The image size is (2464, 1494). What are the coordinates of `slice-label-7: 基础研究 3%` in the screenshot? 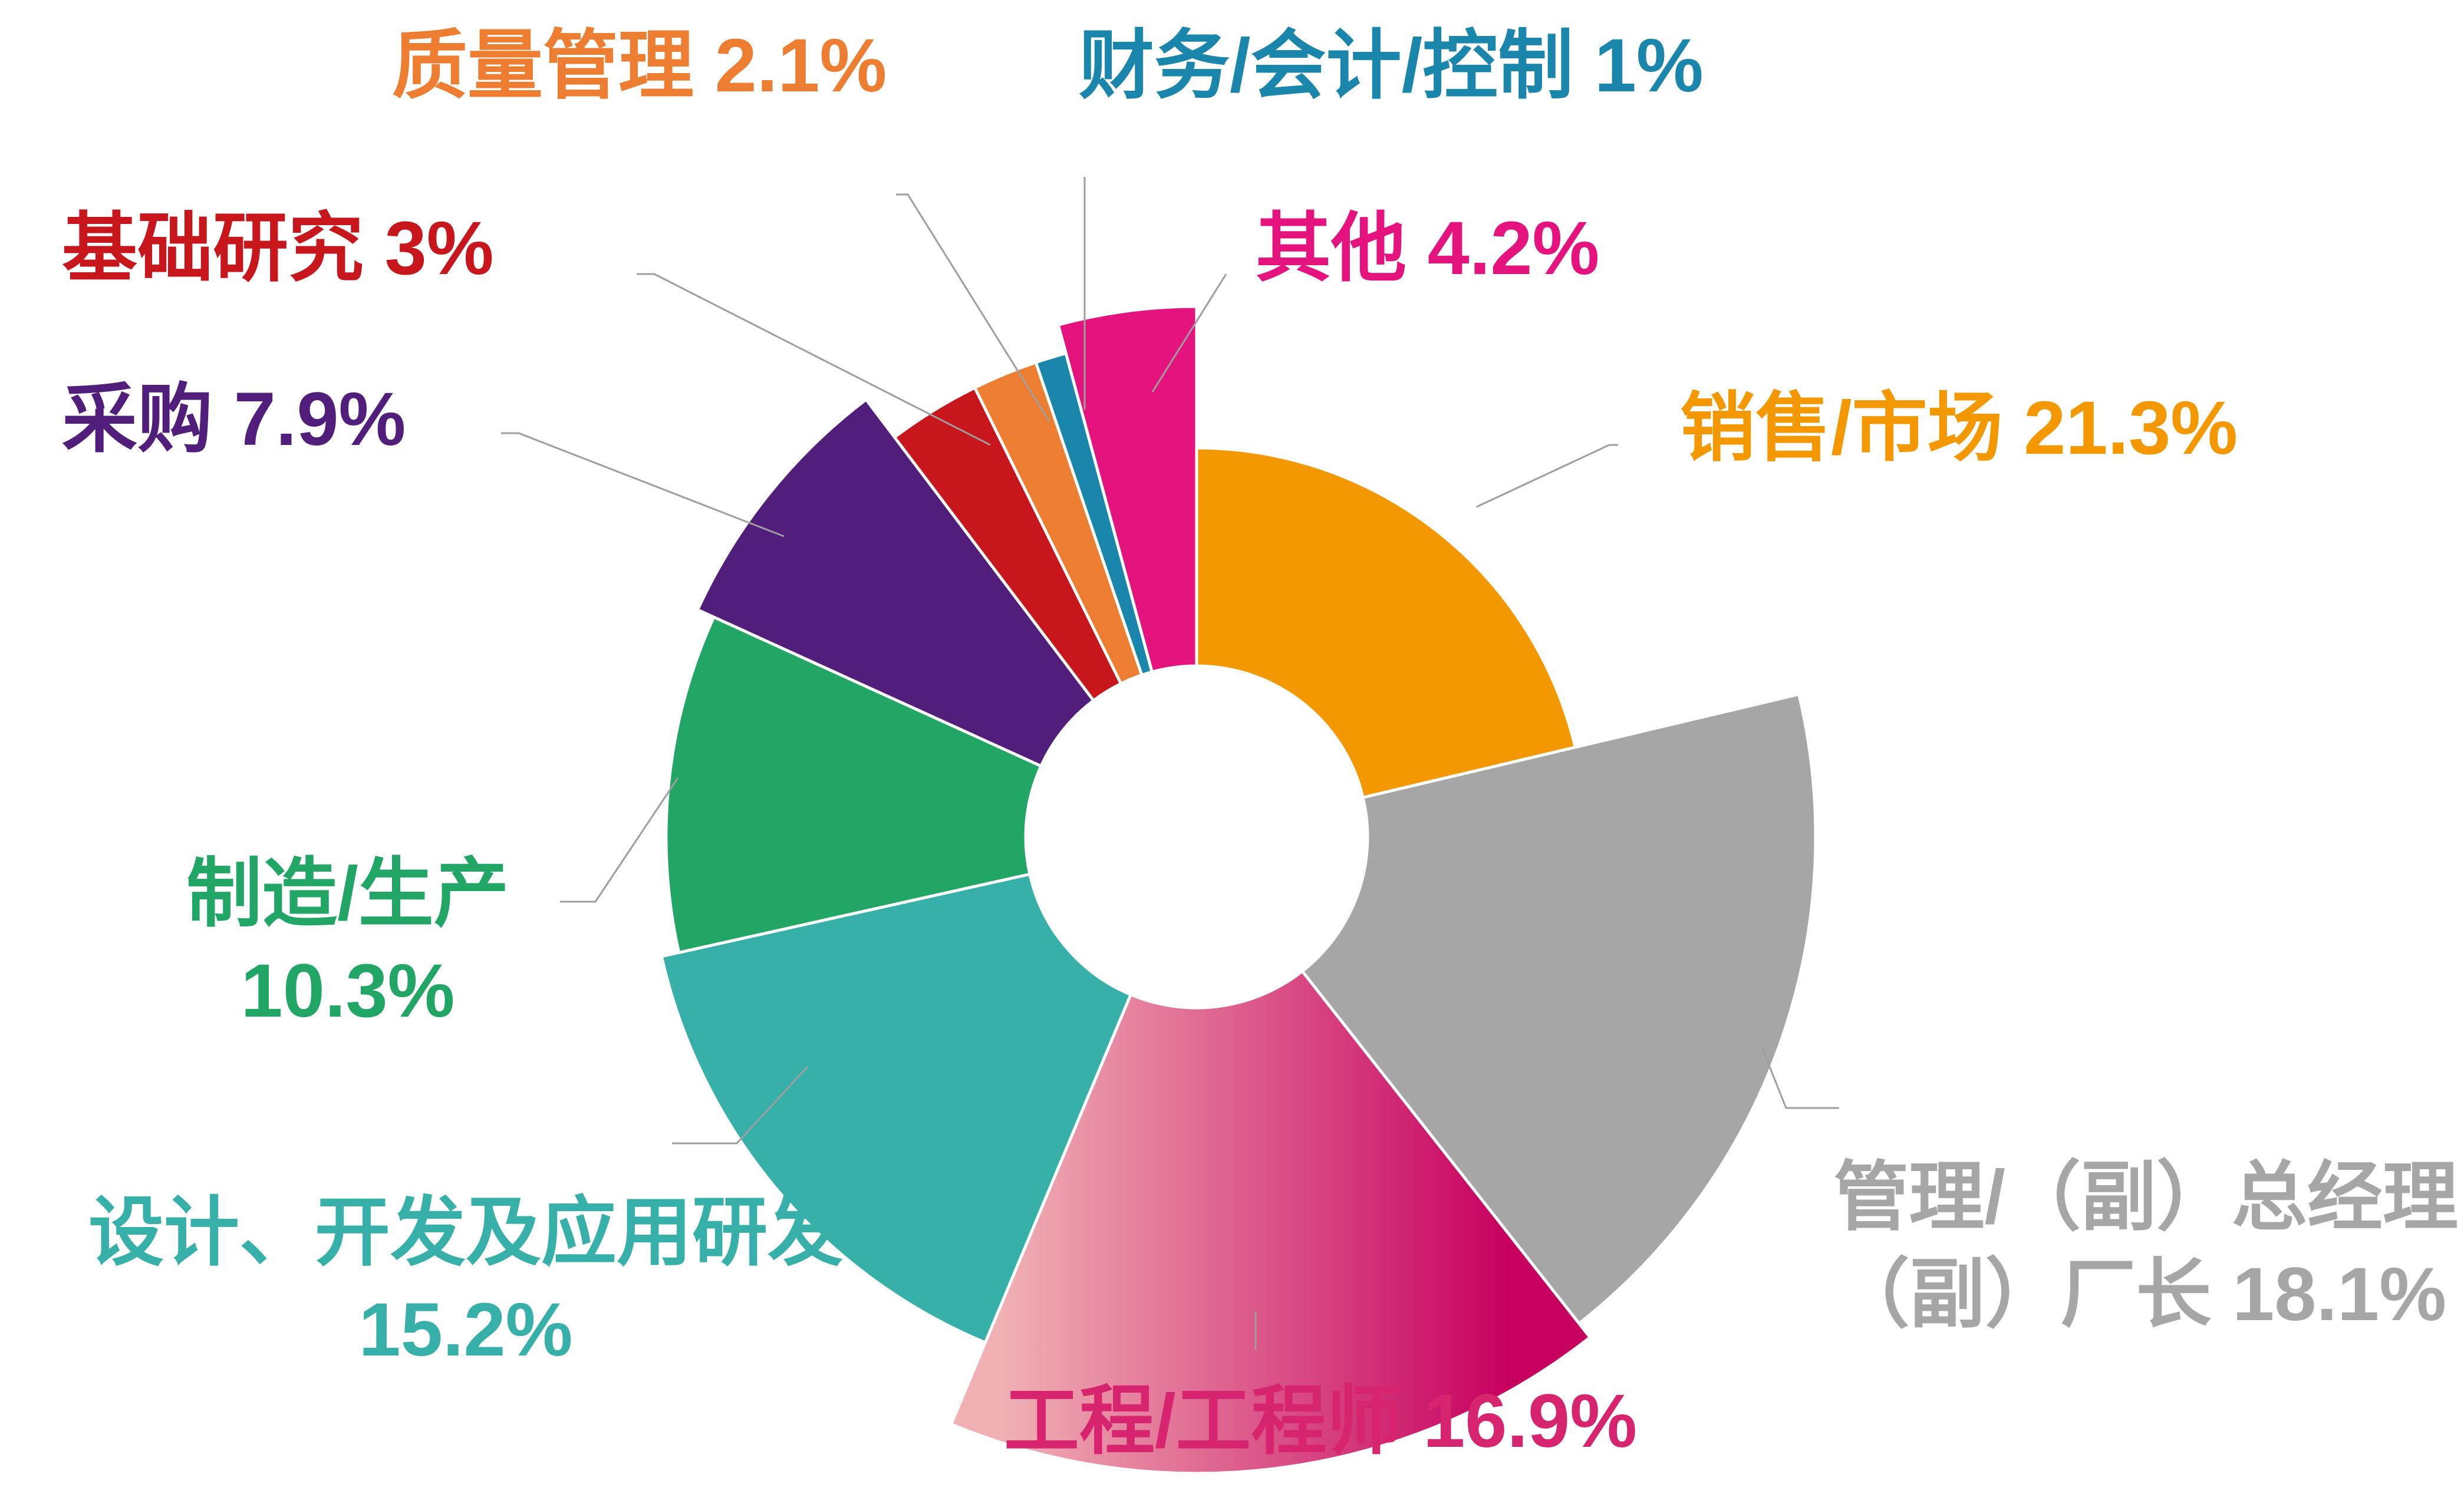 It's located at (278, 248).